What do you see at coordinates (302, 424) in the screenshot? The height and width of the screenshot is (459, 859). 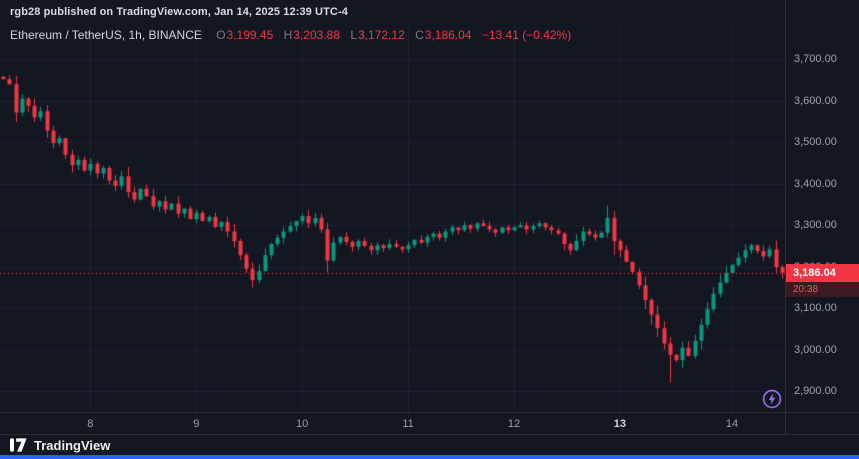 I see `time-tick: 10` at bounding box center [302, 424].